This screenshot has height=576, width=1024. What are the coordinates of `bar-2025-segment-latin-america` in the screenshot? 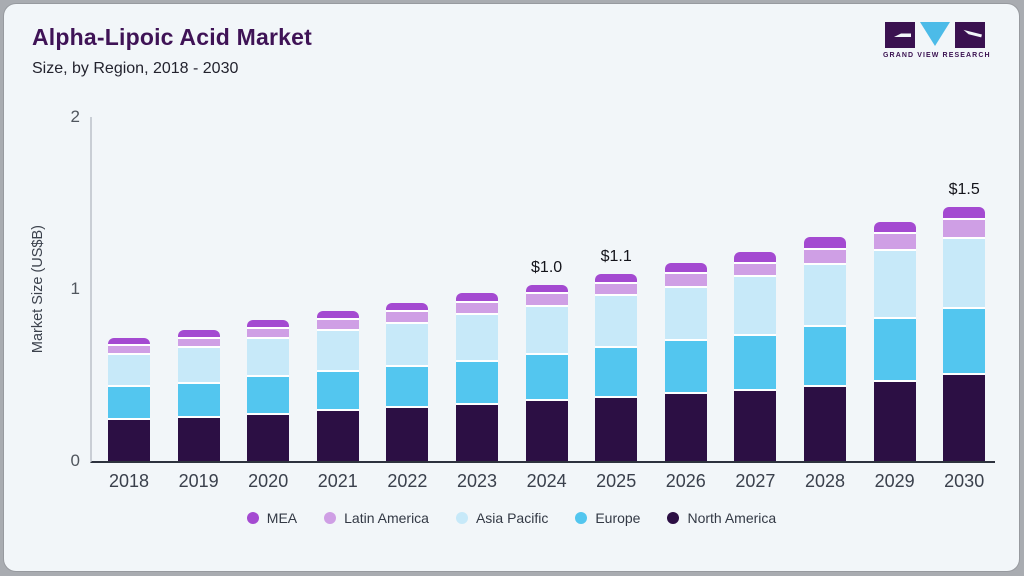 It's located at (616, 288).